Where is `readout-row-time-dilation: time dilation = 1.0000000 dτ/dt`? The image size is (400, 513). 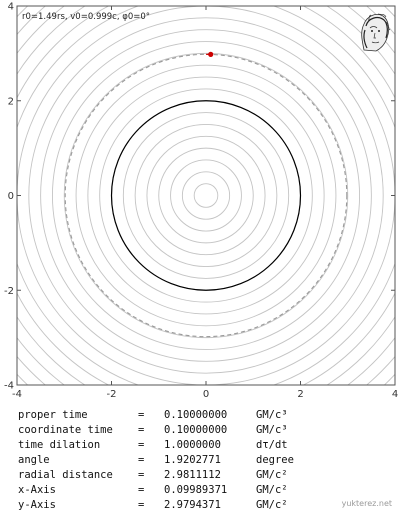
readout-row-time-dilation: time dilation = 1.0000000 dτ/dt is located at coordinates (198, 445).